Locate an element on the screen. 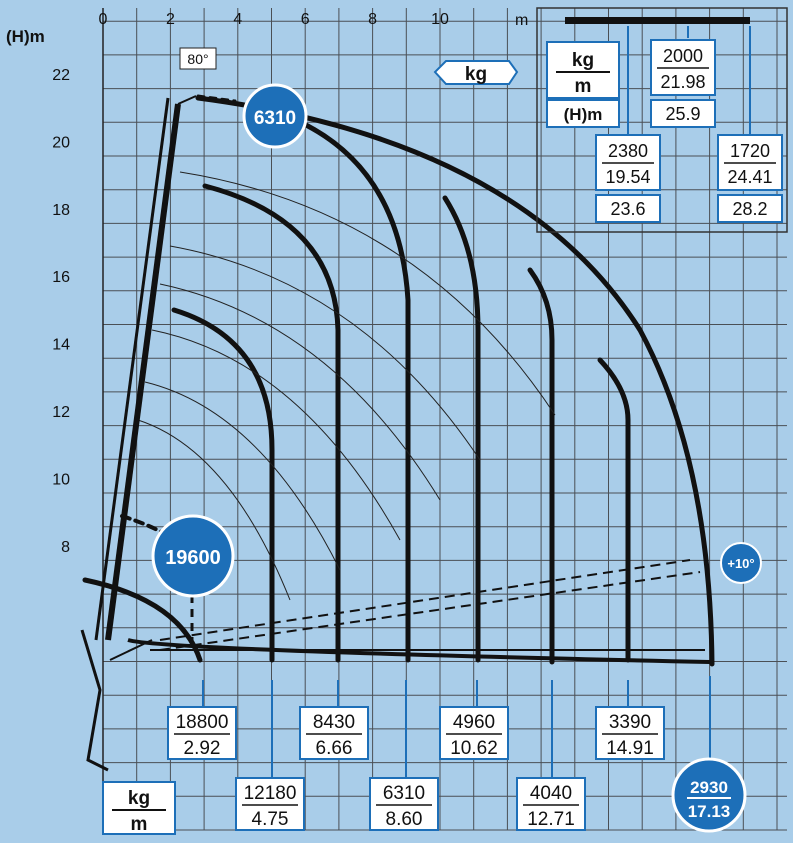  bottom-load-kg: 4960 is located at coordinates (474, 722).